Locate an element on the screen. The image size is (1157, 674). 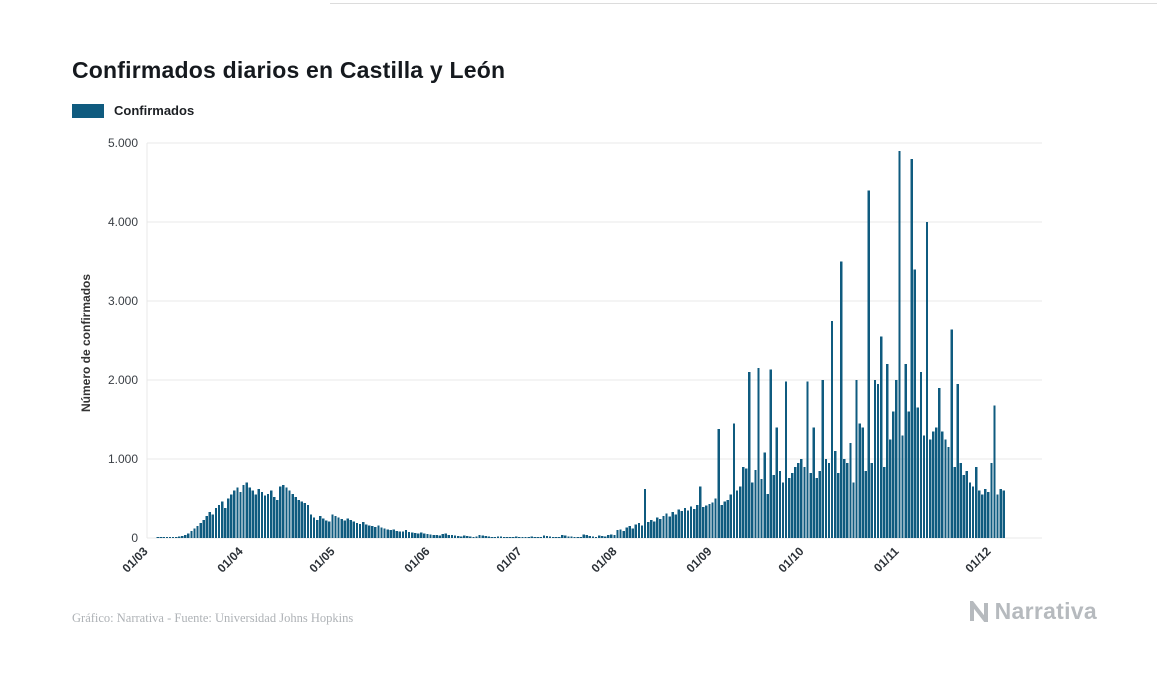
svg-text: 01/03 is located at coordinates (135, 559).